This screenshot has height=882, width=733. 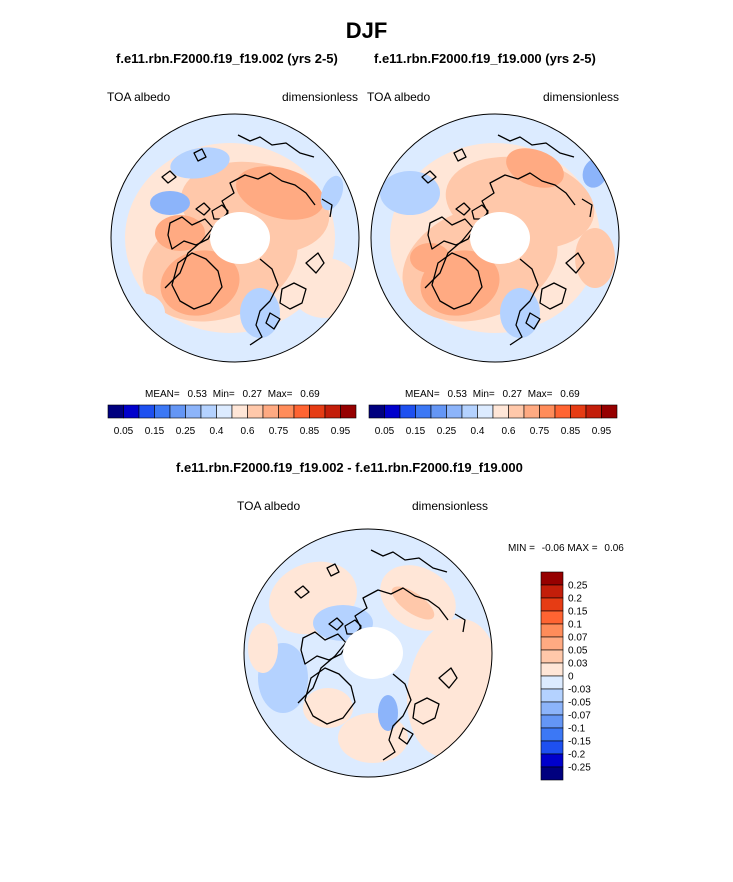 What do you see at coordinates (269, 506) in the screenshot?
I see `diff-variable-label: TOA albedo` at bounding box center [269, 506].